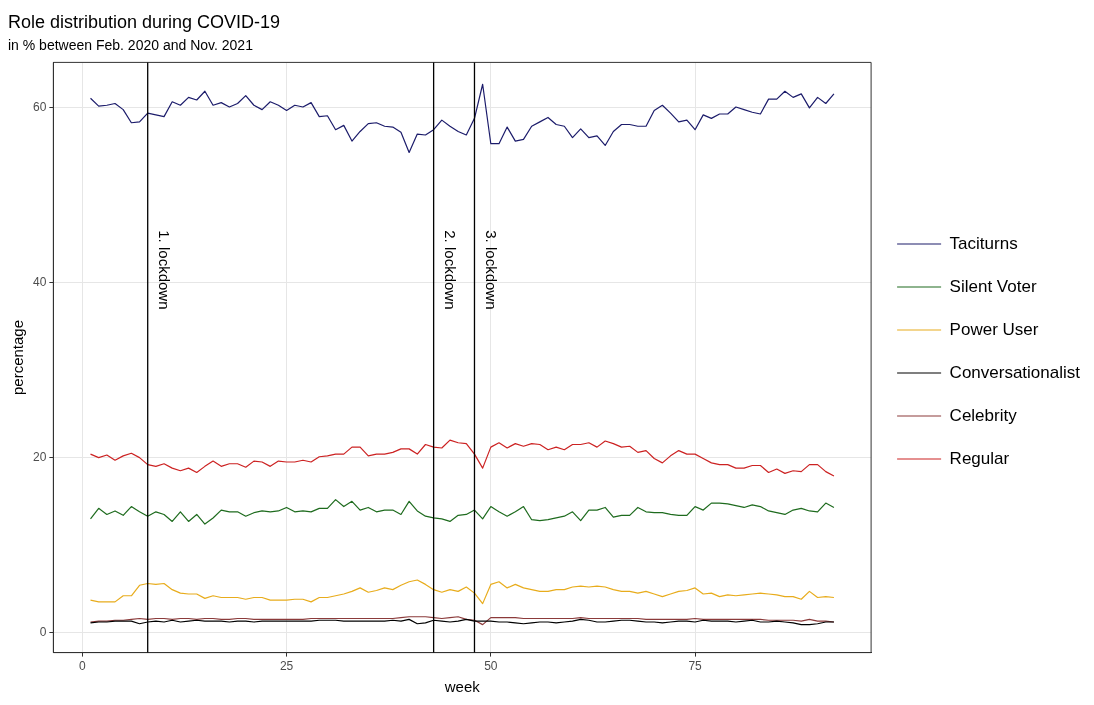 Image resolution: width=1094 pixels, height=705 pixels. I want to click on x-tick-label: 25, so click(286, 666).